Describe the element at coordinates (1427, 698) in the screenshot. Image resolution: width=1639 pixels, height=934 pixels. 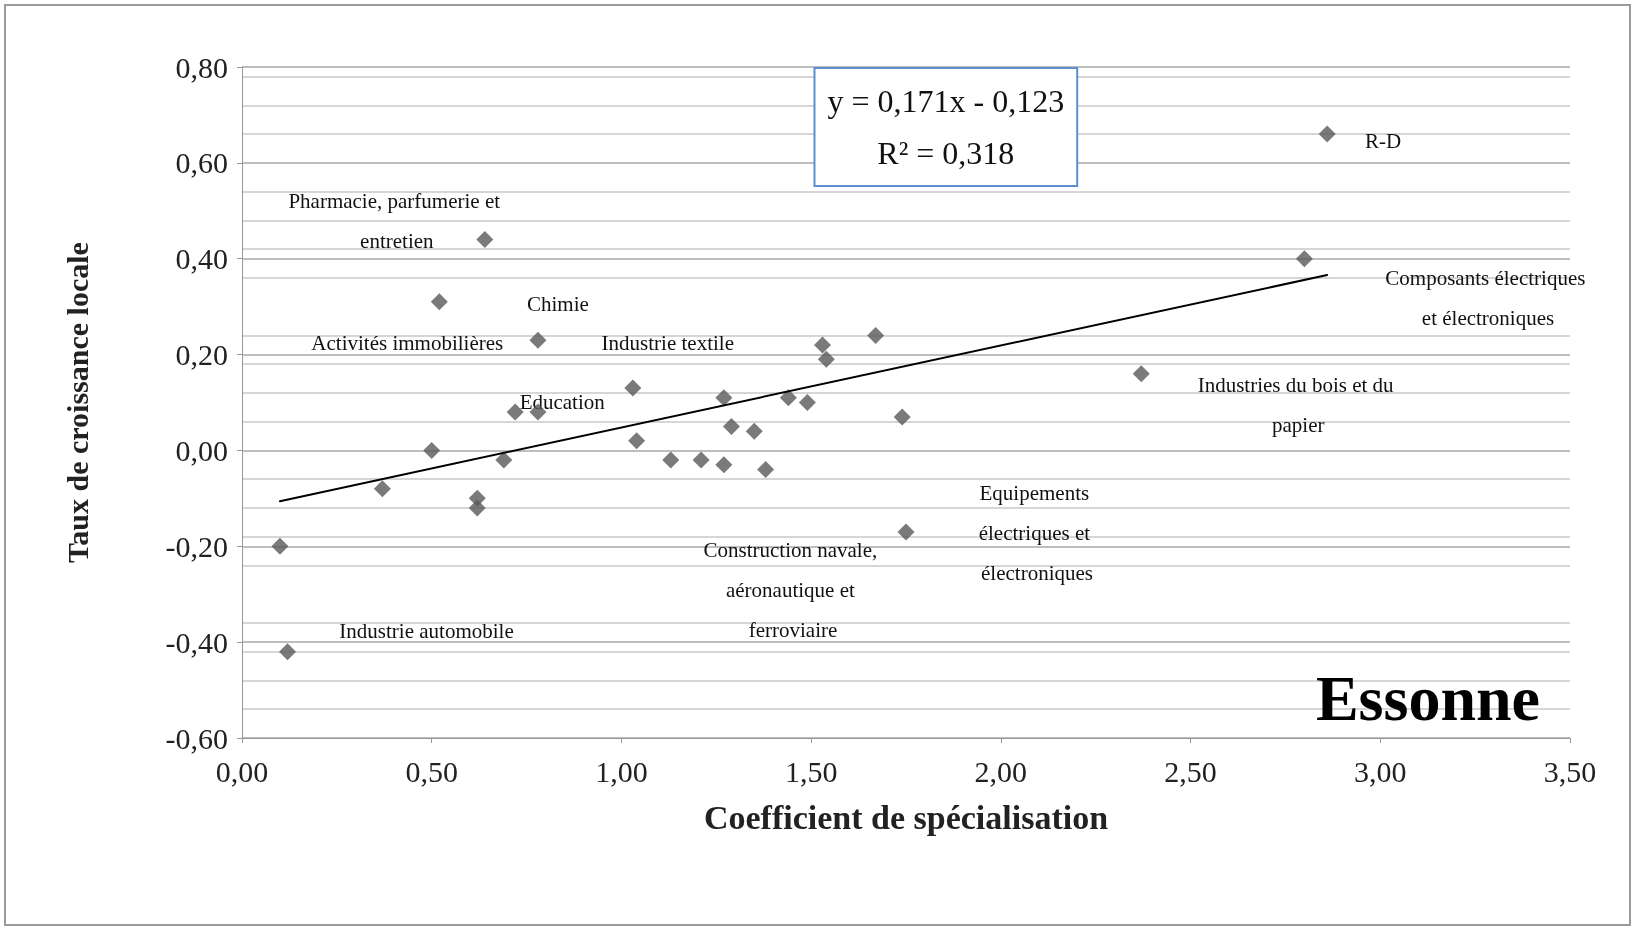
I see `text: Essonne` at that location.